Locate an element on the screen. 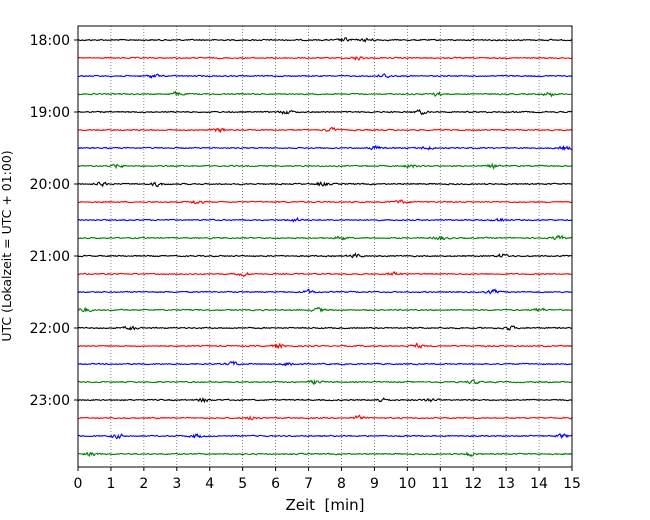 Image resolution: width=650 pixels, height=520 pixels. x-axis: 0 1 2 3 4 5 6 7 8 9 10 11 12 13 14 15 is located at coordinates (327, 479).